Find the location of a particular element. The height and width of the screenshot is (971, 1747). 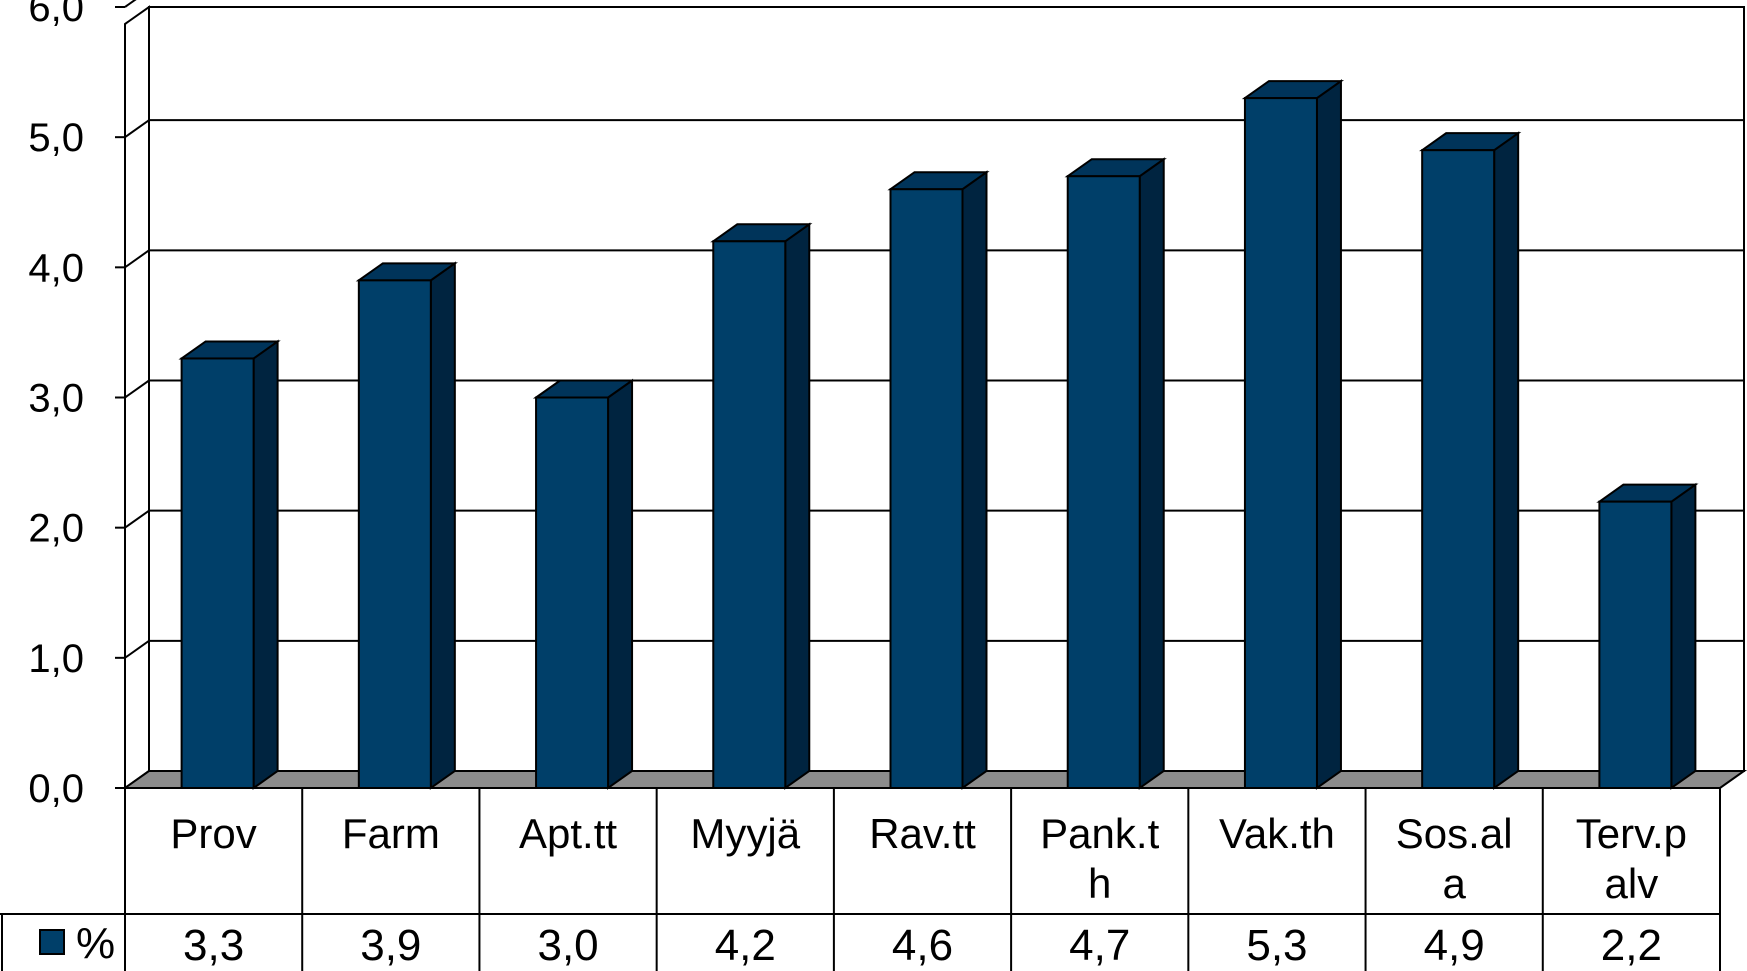

y-tick-label: 0,0 is located at coordinates (56, 789).